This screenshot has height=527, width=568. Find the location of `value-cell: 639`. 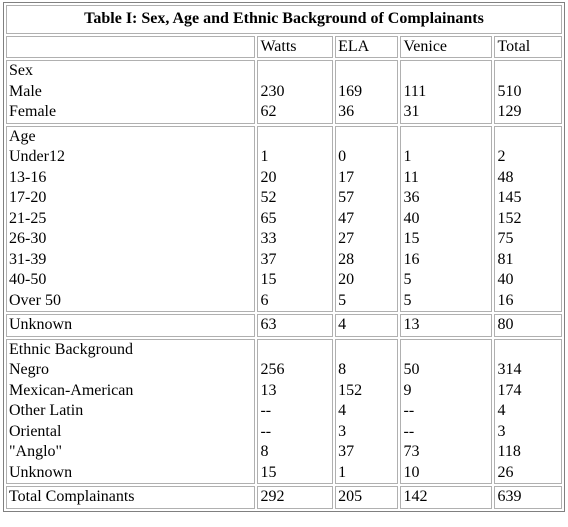

value-cell: 639 is located at coordinates (528, 497).